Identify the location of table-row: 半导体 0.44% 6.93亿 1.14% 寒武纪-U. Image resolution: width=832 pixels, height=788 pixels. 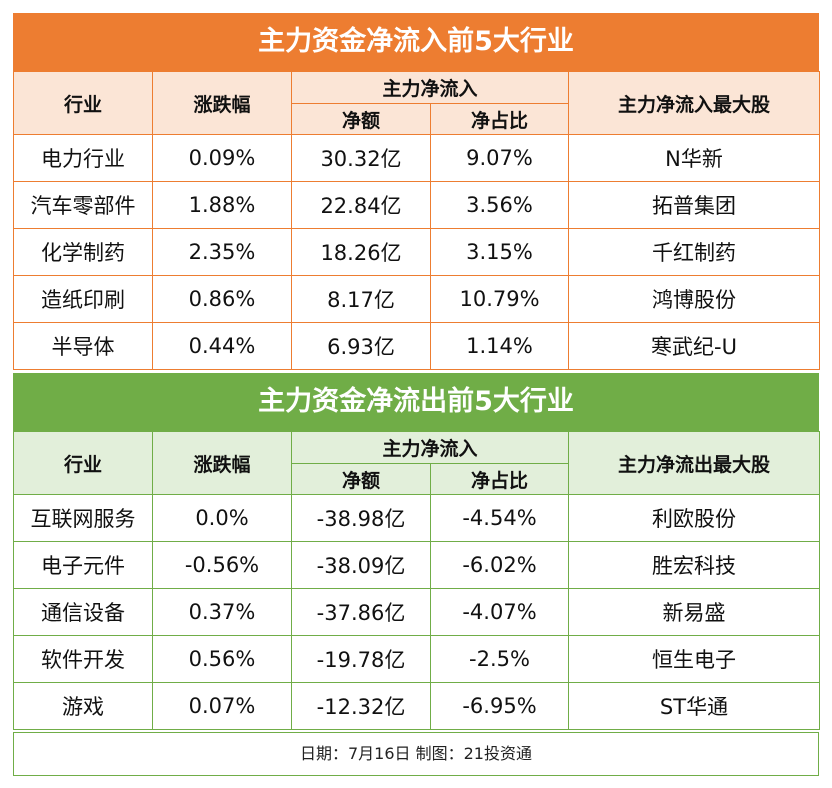
(417, 346).